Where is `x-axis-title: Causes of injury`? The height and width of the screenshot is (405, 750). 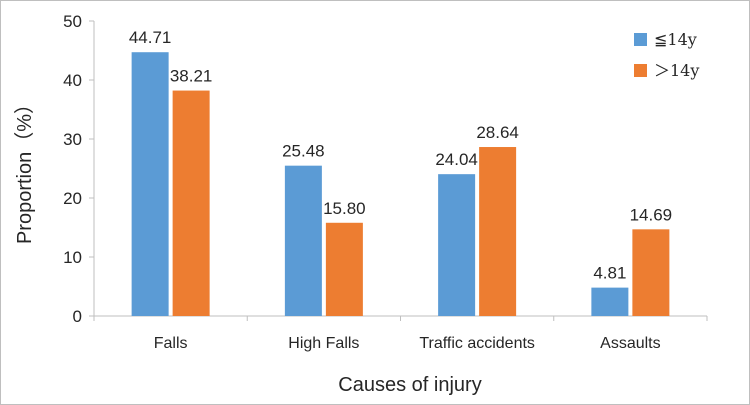 x-axis-title: Causes of injury is located at coordinates (409, 385).